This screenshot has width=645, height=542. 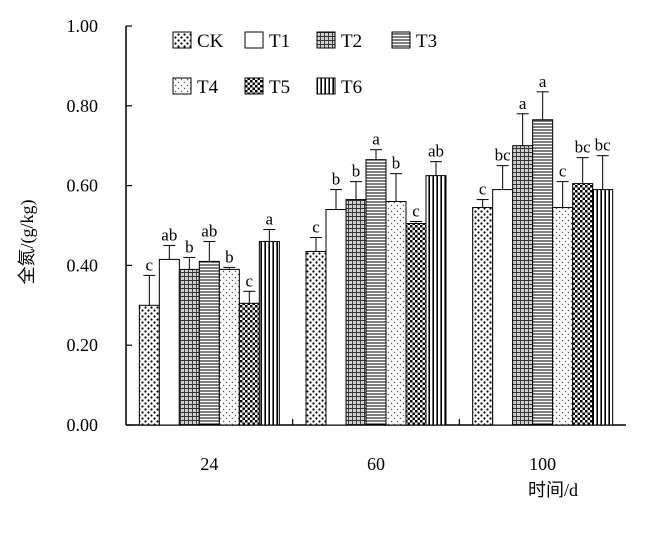 What do you see at coordinates (279, 87) in the screenshot?
I see `legend-label: T5` at bounding box center [279, 87].